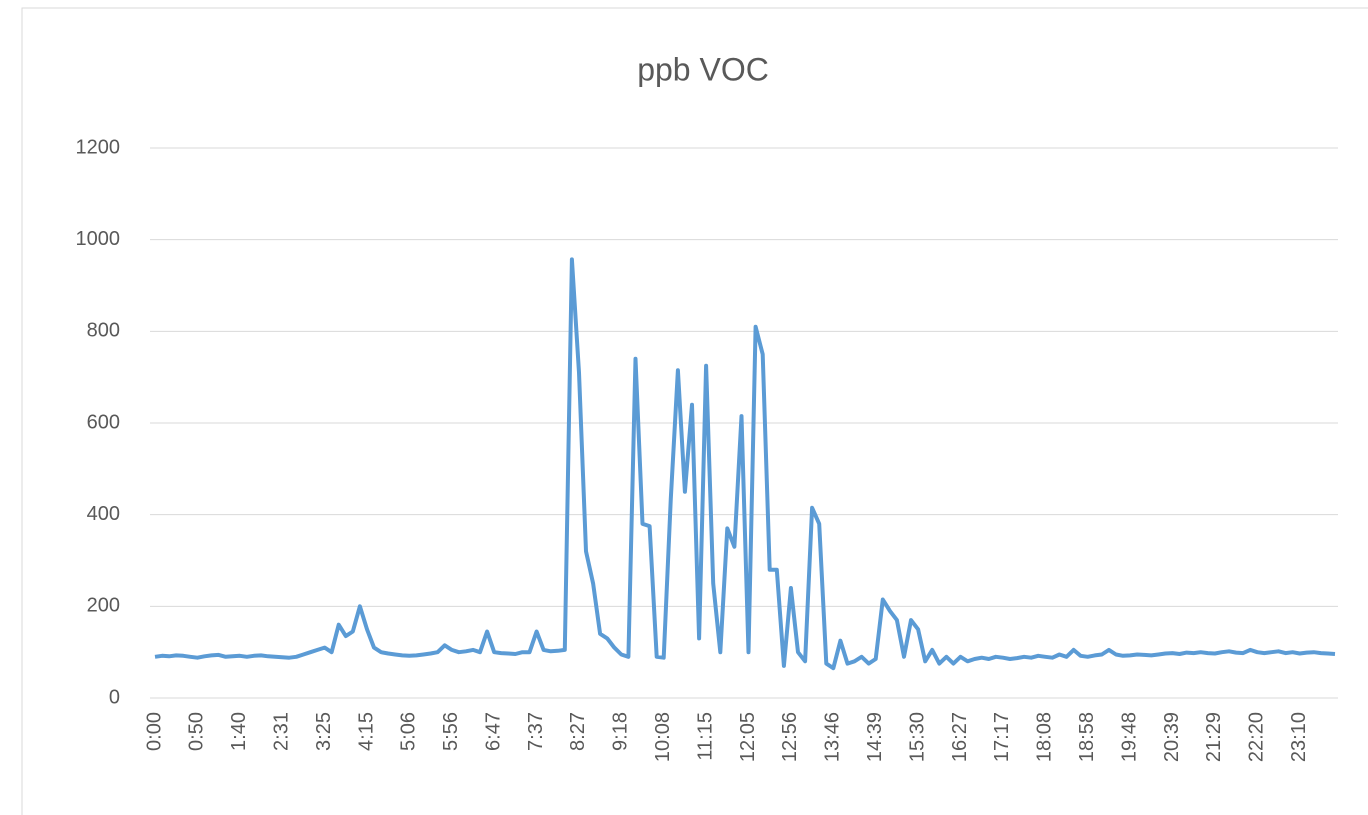 Image resolution: width=1368 pixels, height=815 pixels. What do you see at coordinates (917, 737) in the screenshot?
I see `x-tick-label: 15:30` at bounding box center [917, 737].